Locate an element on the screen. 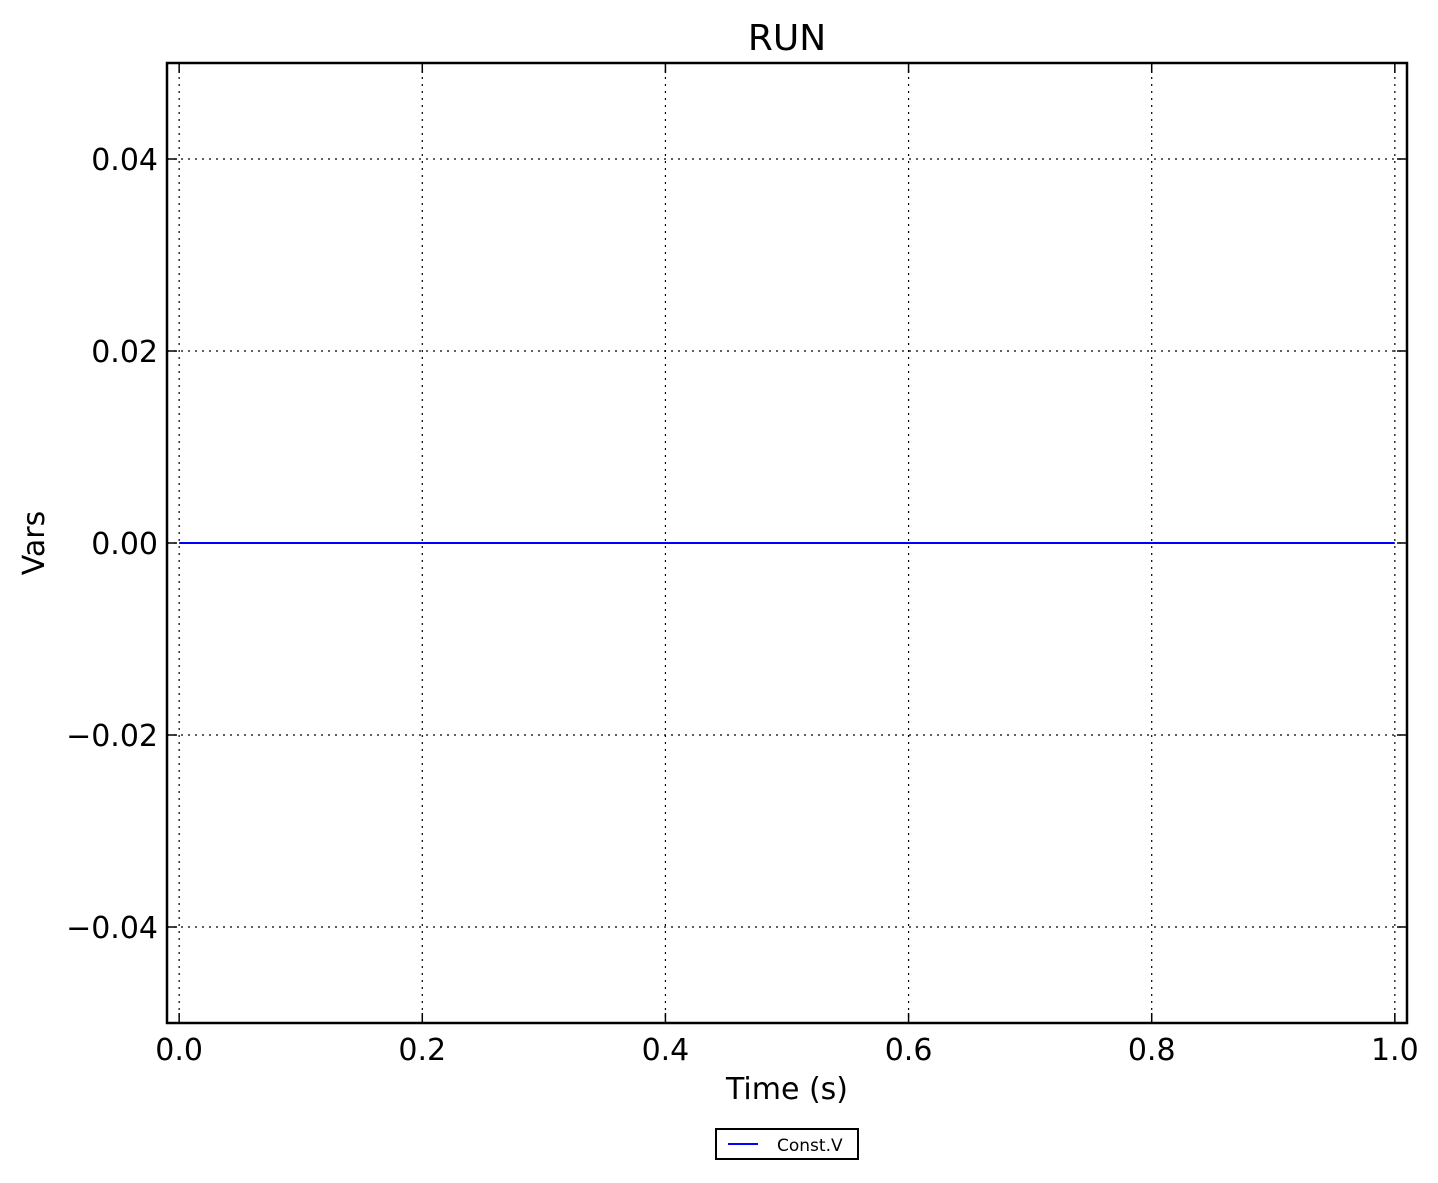  y-axis-label: Vars is located at coordinates (34, 543).